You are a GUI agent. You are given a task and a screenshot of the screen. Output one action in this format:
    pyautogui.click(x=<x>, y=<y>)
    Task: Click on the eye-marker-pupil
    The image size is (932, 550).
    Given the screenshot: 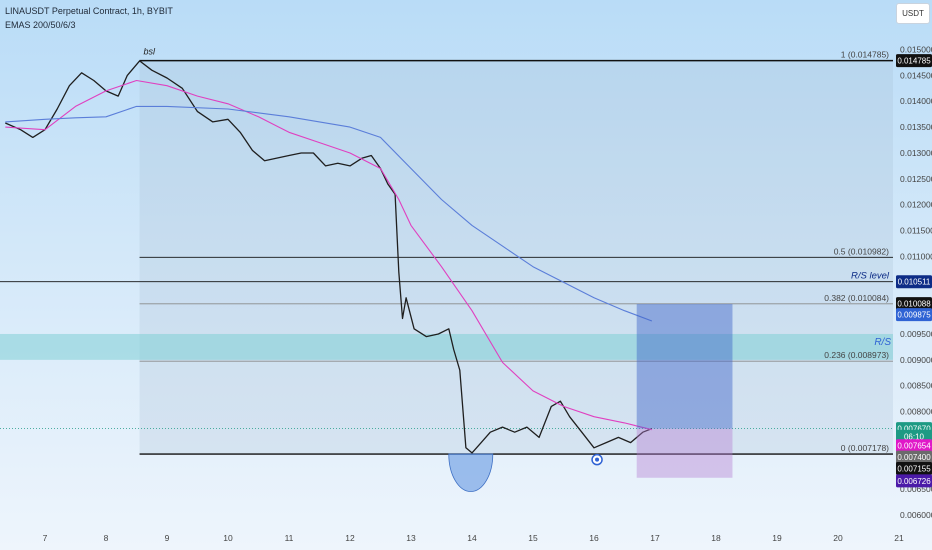 What is the action you would take?
    pyautogui.click(x=597, y=459)
    